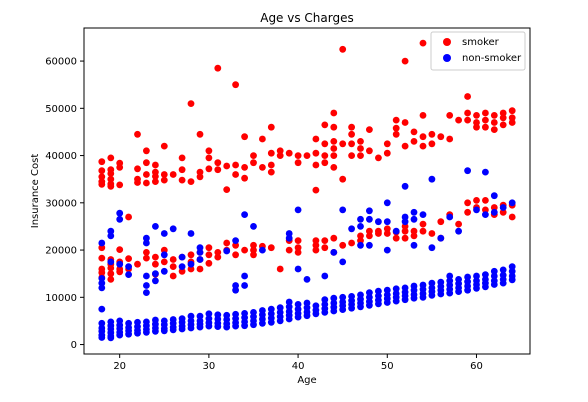  What do you see at coordinates (61, 298) in the screenshot?
I see `y-tick-label: 10000` at bounding box center [61, 298].